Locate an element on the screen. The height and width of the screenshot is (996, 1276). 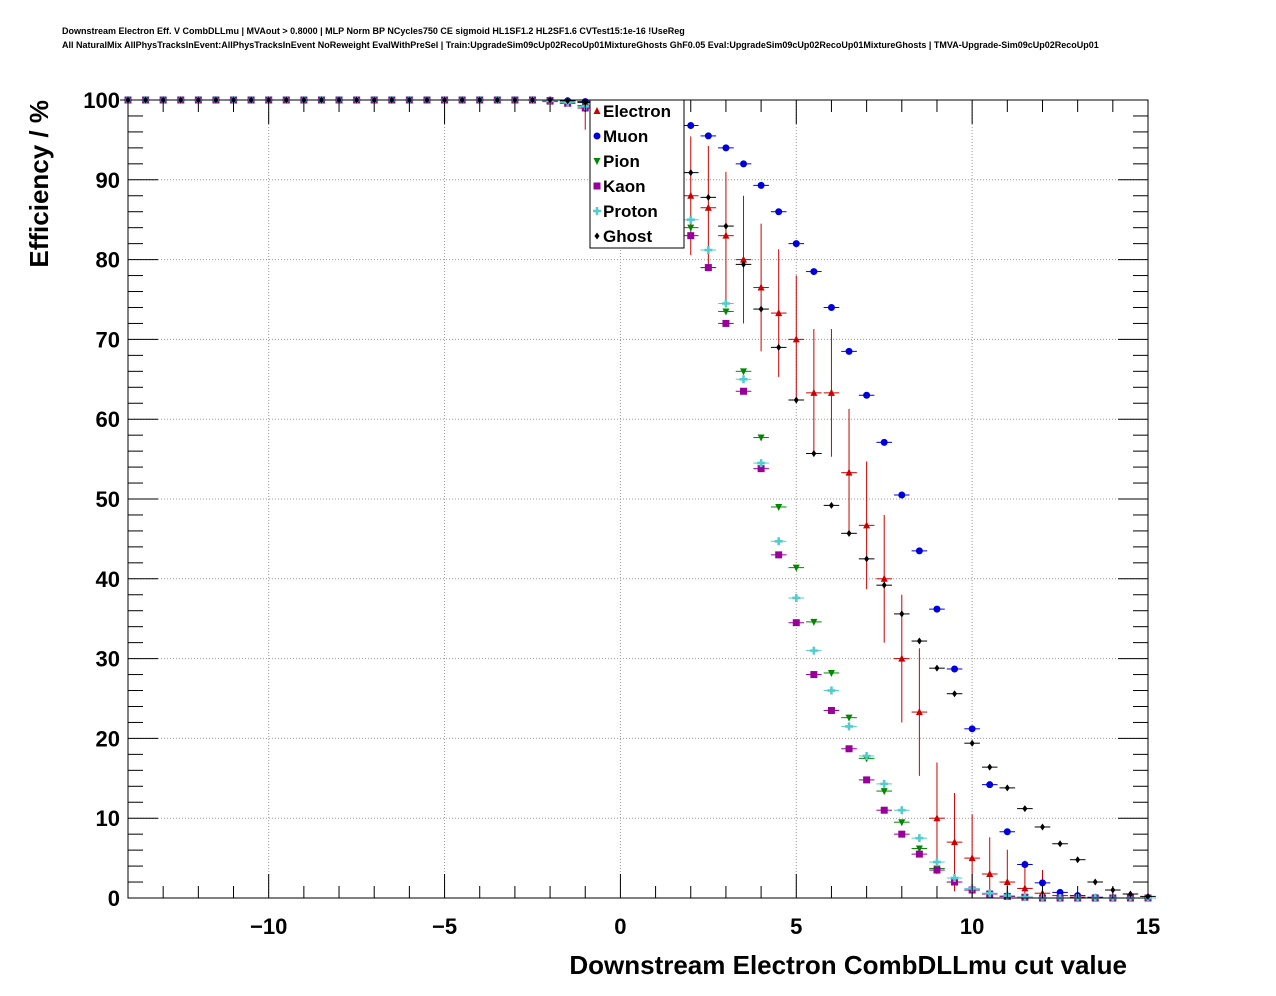
y-tick-label: 90 is located at coordinates (108, 180).